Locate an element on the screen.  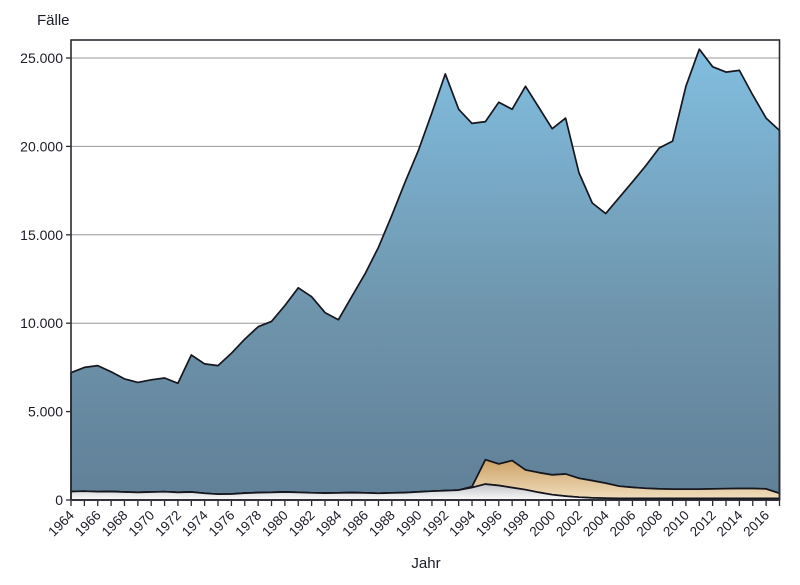
y-tick-label: 15.000 is located at coordinates (41, 235).